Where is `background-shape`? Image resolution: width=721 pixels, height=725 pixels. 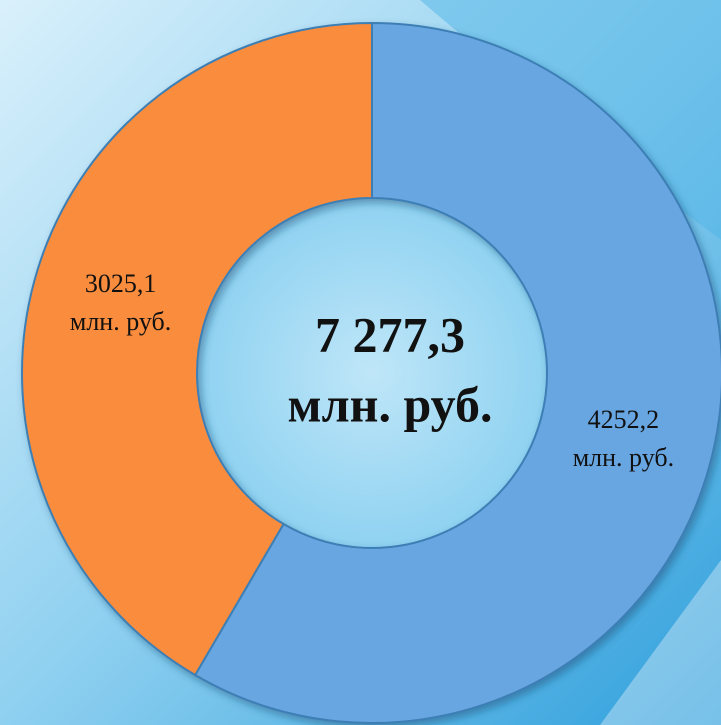 background-shape is located at coordinates (660, 642).